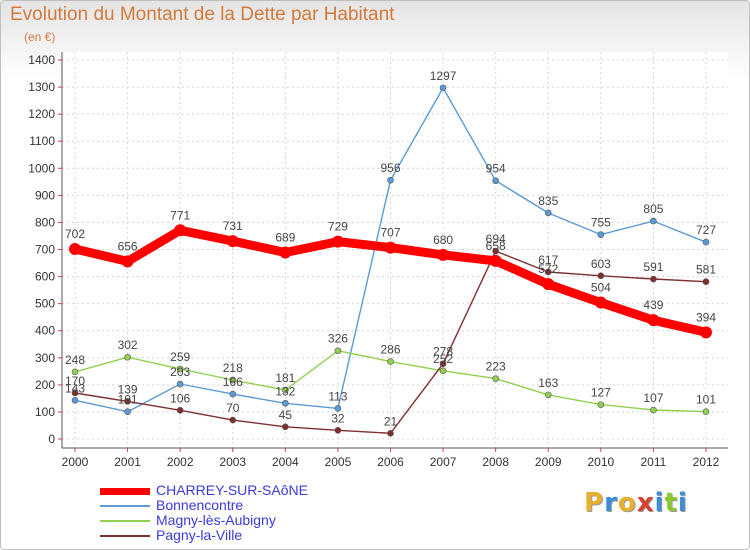  Describe the element at coordinates (75, 388) in the screenshot. I see `data-label: 143` at that location.